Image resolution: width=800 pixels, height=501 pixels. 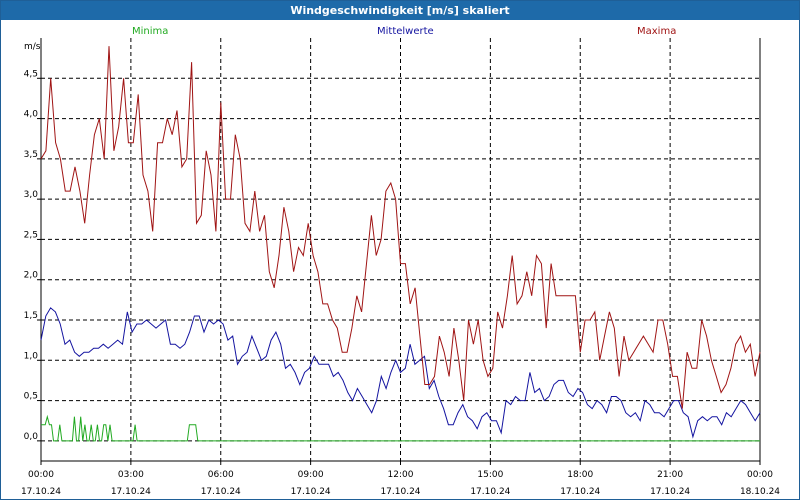 What do you see at coordinates (31, 115) in the screenshot?
I see `y-tick-label: 4,0` at bounding box center [31, 115].